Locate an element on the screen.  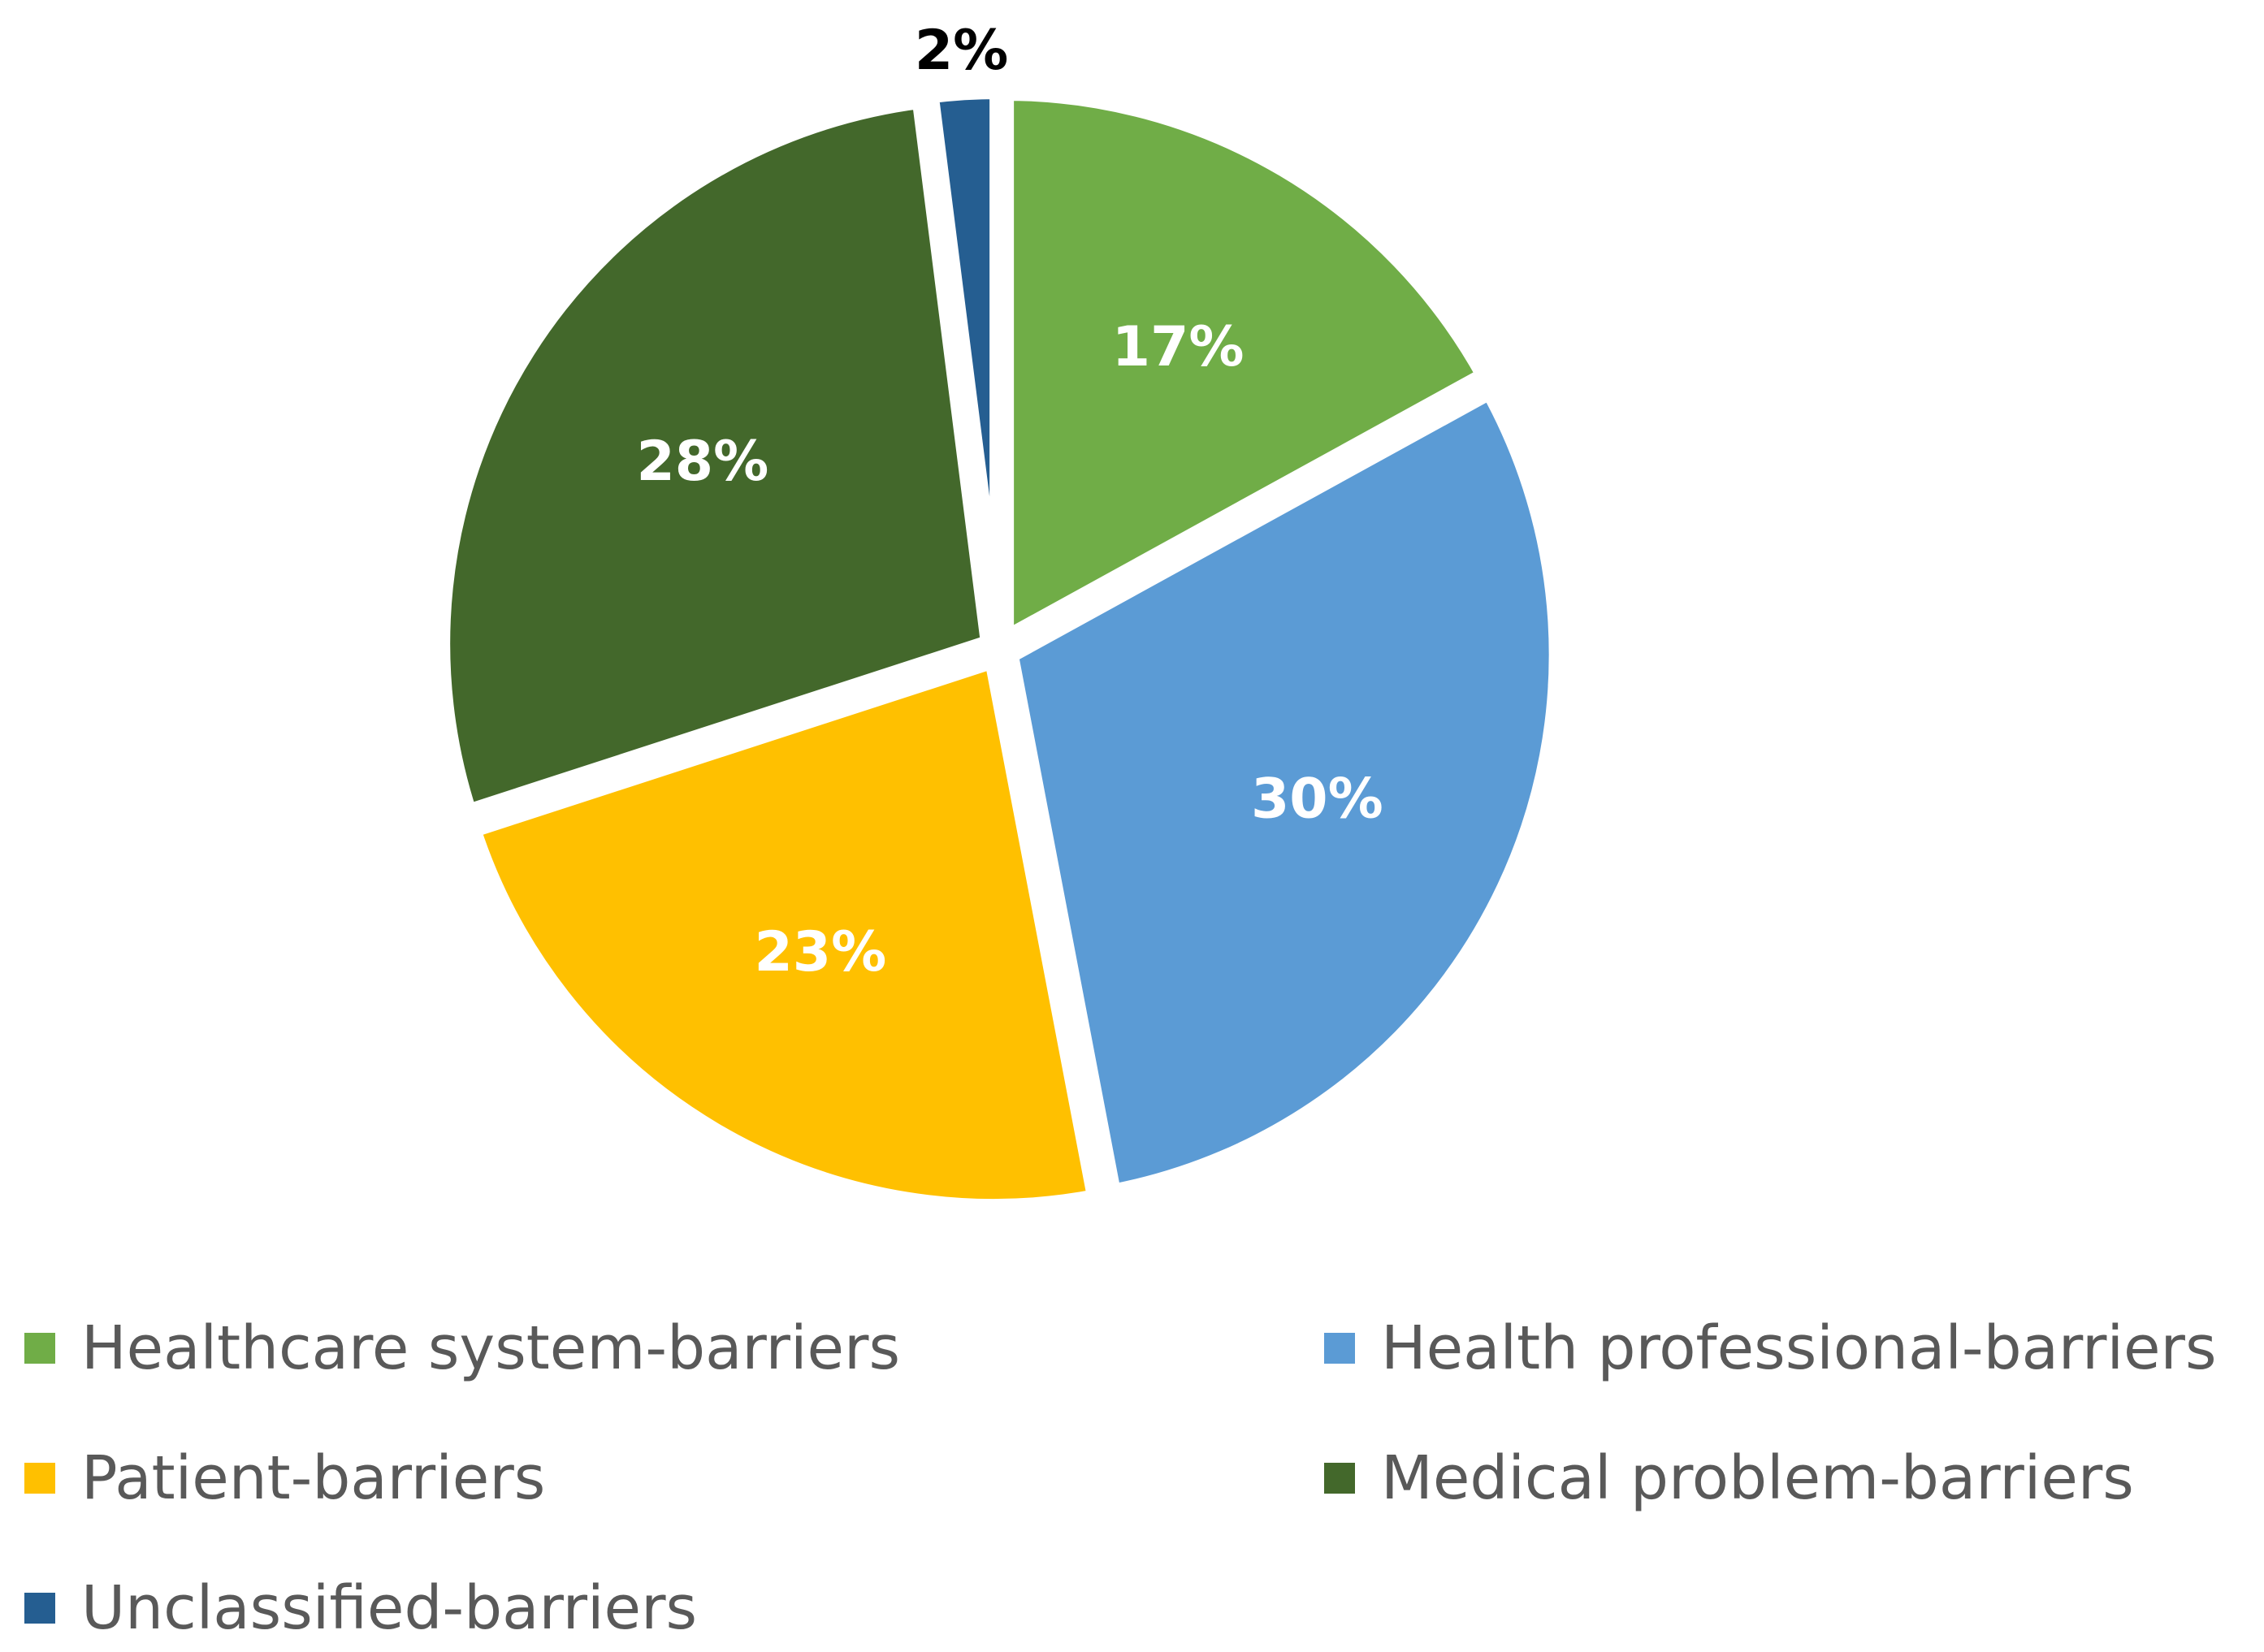
pie-slice-medical-problem is located at coordinates (716, 457).